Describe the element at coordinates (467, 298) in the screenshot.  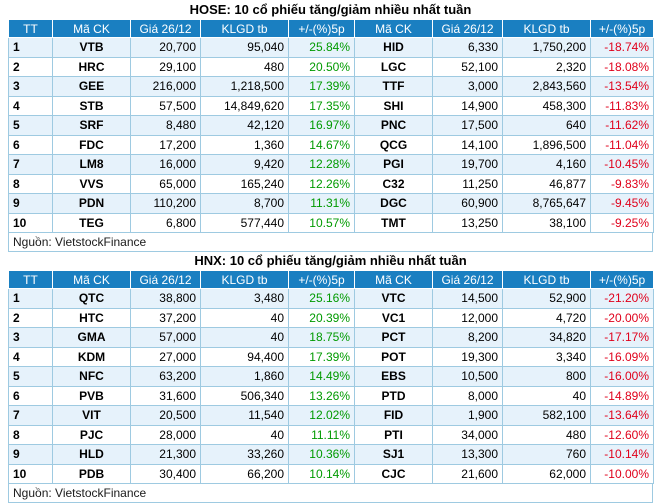
I see `table-cell: 14,500` at that location.